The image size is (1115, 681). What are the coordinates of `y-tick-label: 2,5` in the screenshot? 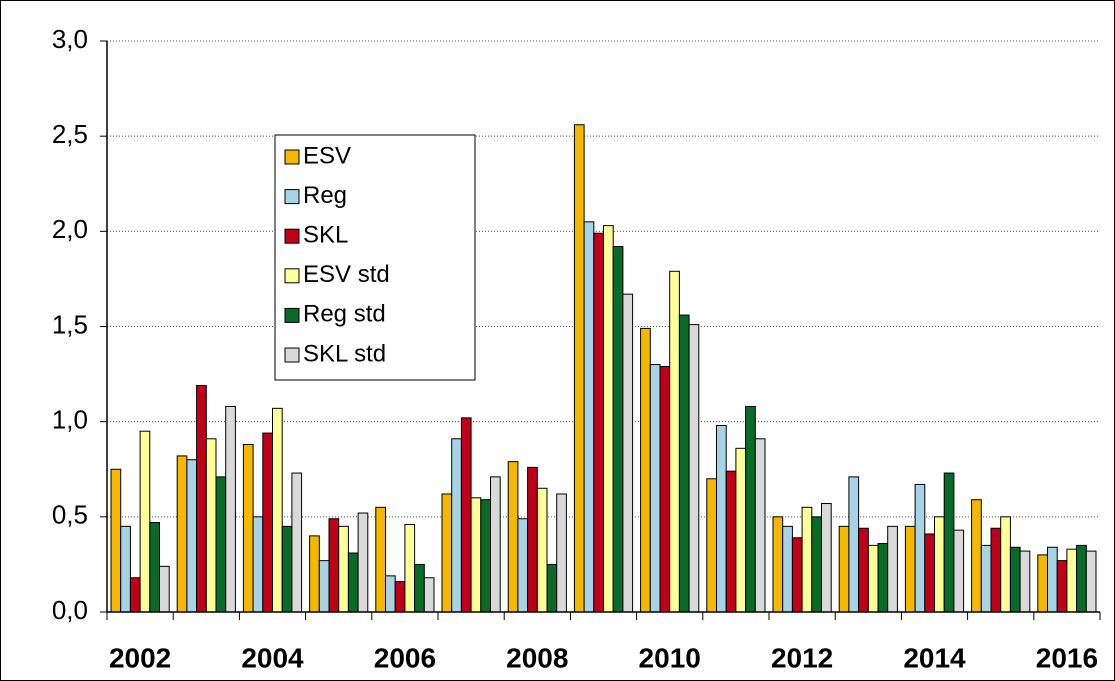 It's located at (70, 134).